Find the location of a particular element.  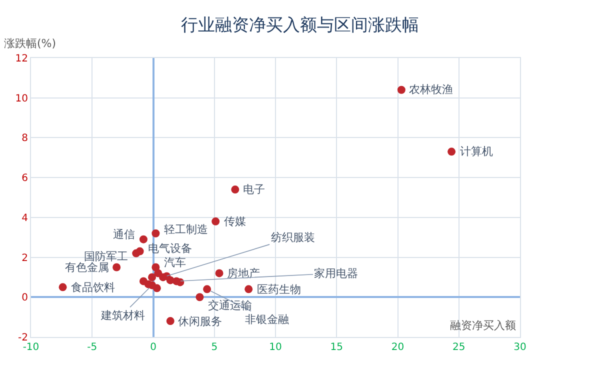

data-label: 有色金属 is located at coordinates (87, 267).